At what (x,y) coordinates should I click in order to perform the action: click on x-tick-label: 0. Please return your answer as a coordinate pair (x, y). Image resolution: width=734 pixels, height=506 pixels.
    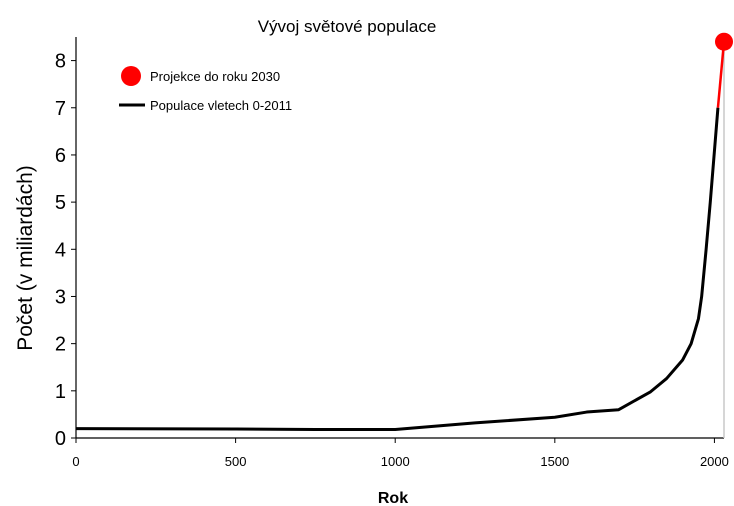
    Looking at the image, I should click on (75, 461).